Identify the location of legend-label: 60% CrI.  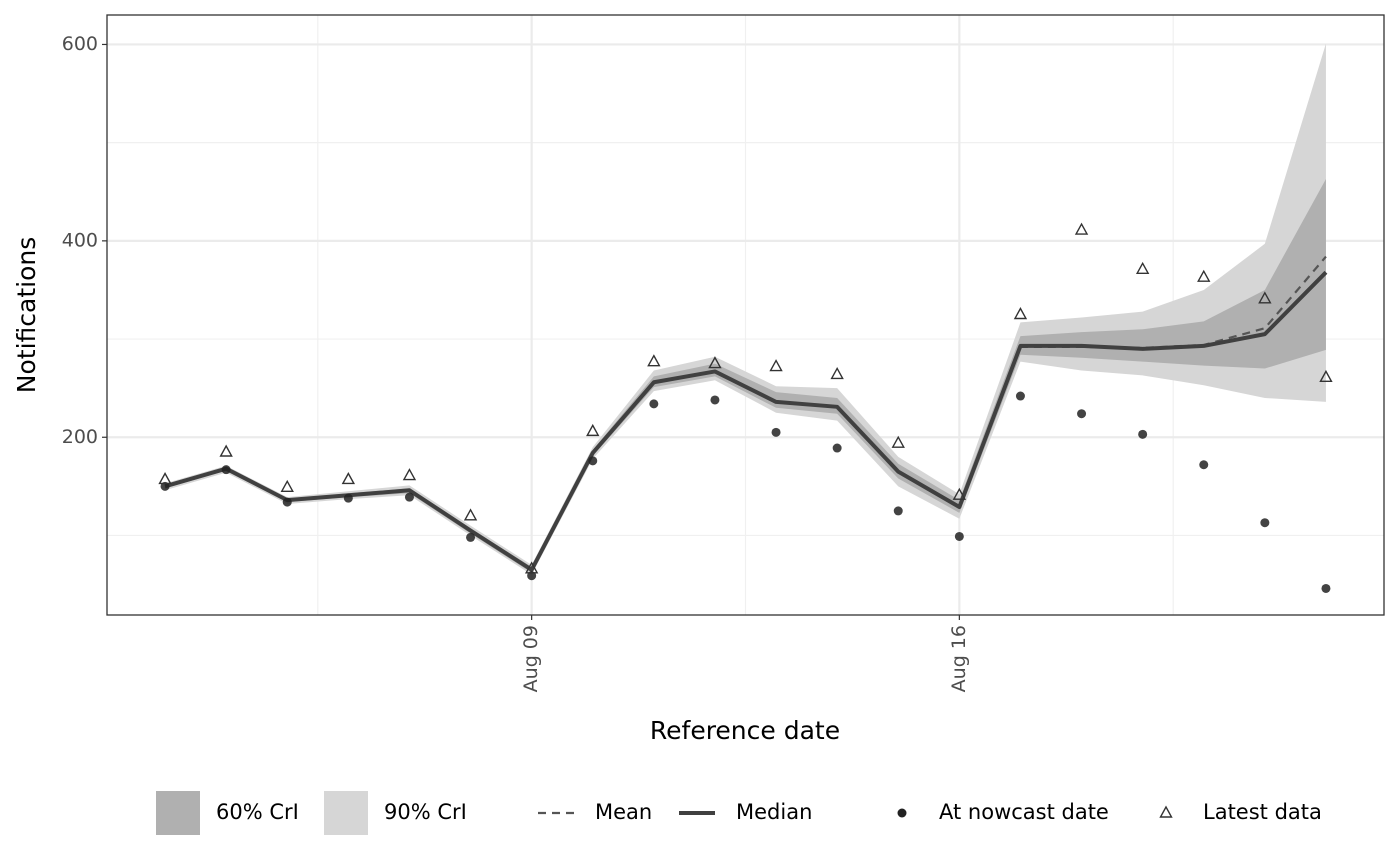
(257, 812).